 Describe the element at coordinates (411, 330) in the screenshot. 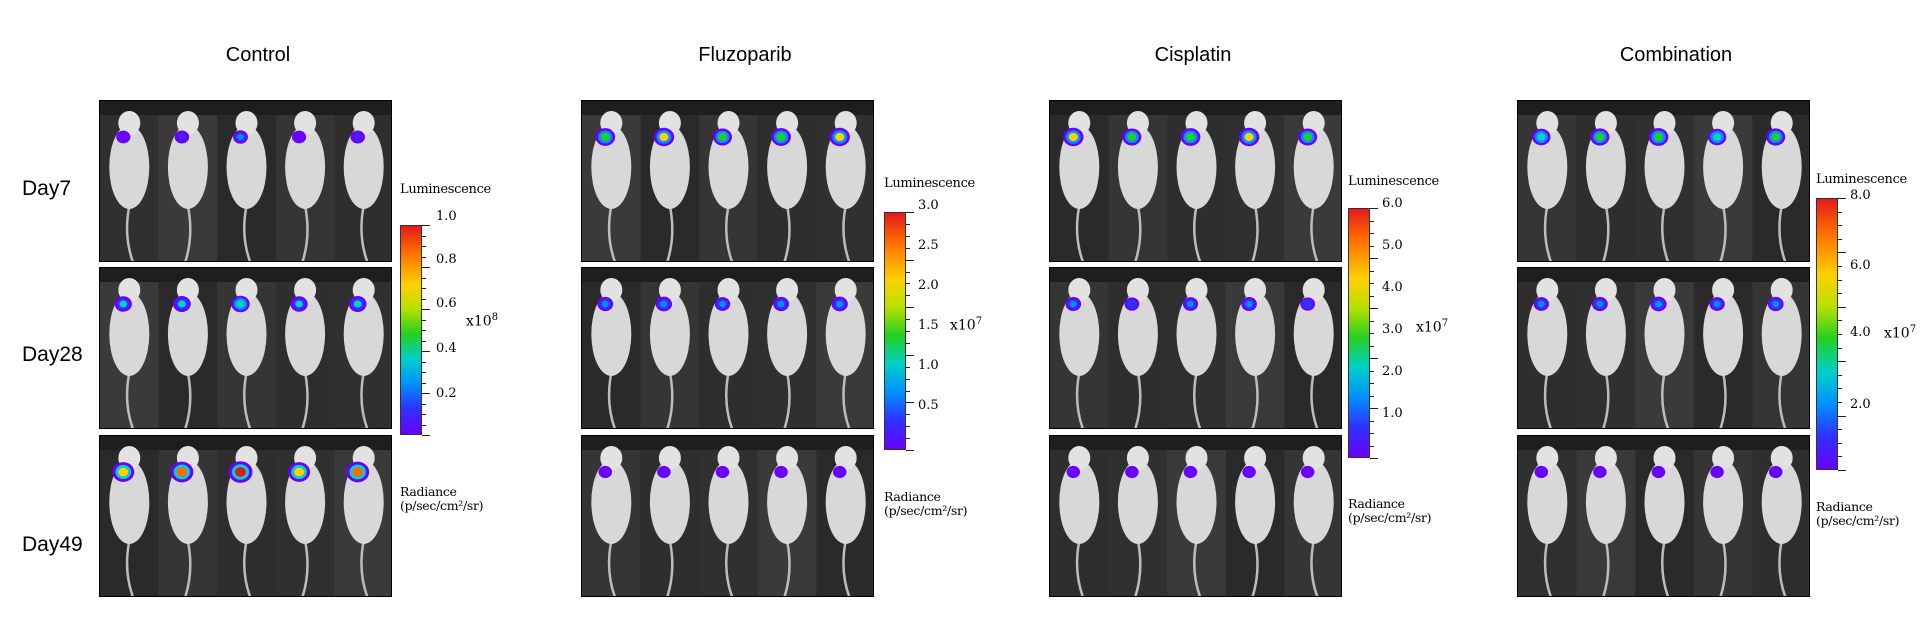

I see `colorbar-gradient` at that location.